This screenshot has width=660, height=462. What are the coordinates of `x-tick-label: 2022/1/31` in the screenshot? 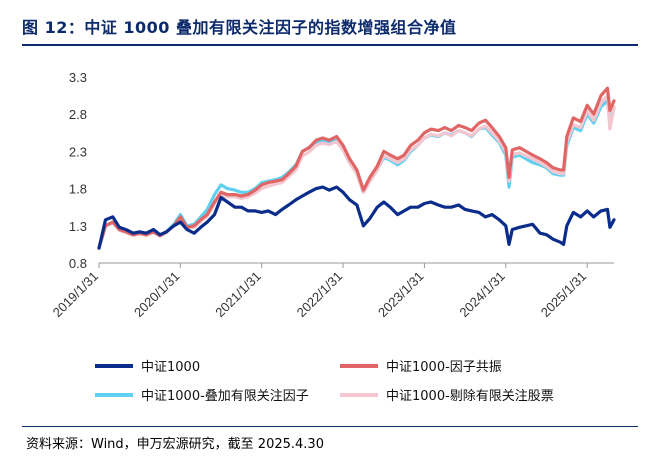 It's located at (320, 295).